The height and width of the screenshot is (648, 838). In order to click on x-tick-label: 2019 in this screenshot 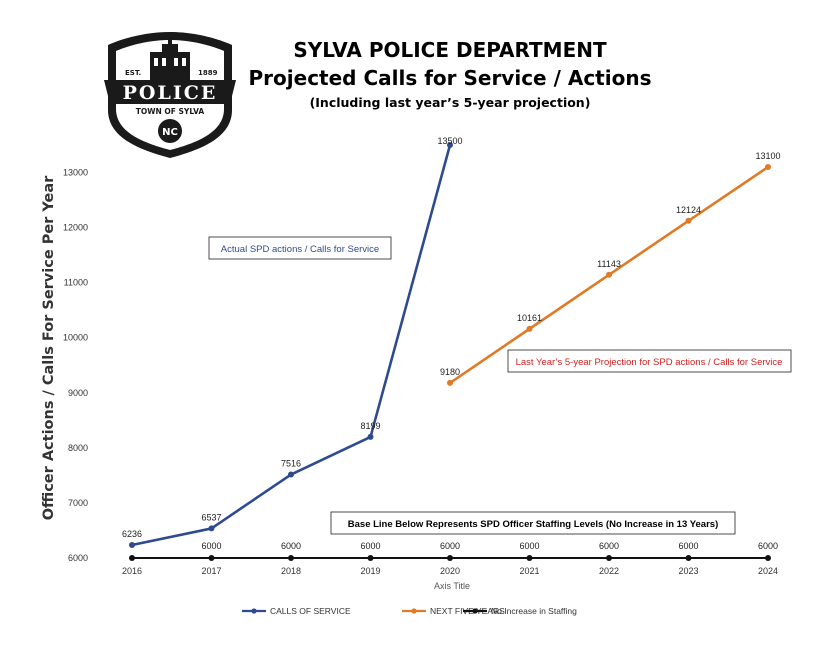, I will do `click(370, 571)`.